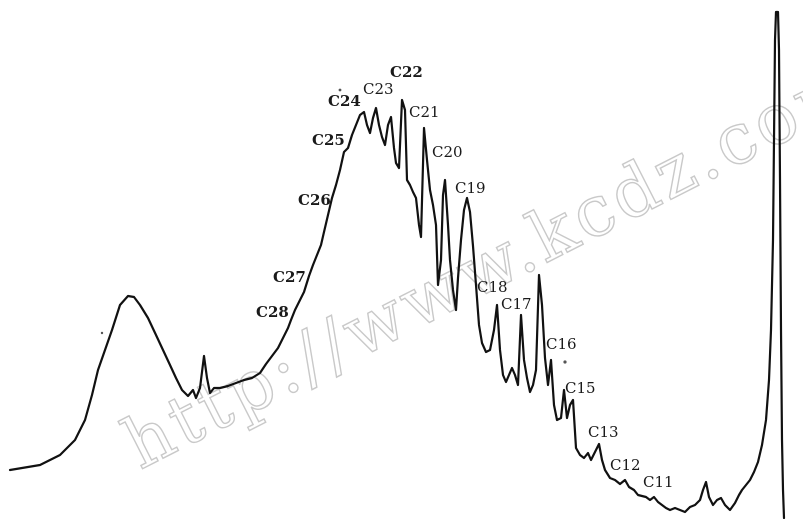 The image size is (803, 519). Describe the element at coordinates (447, 152) in the screenshot. I see `peak-label-c20: C20` at that location.